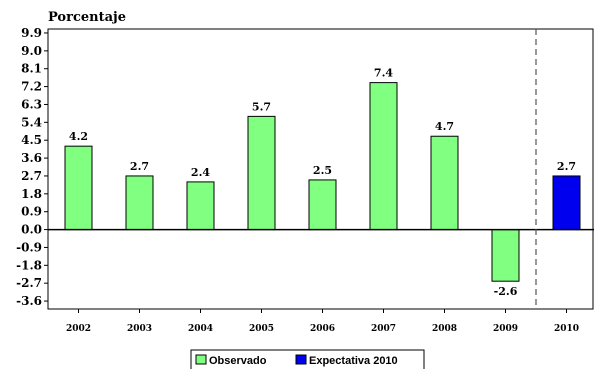 This screenshot has width=594, height=369. Describe the element at coordinates (566, 203) in the screenshot. I see `bar-expectativa-2010` at that location.